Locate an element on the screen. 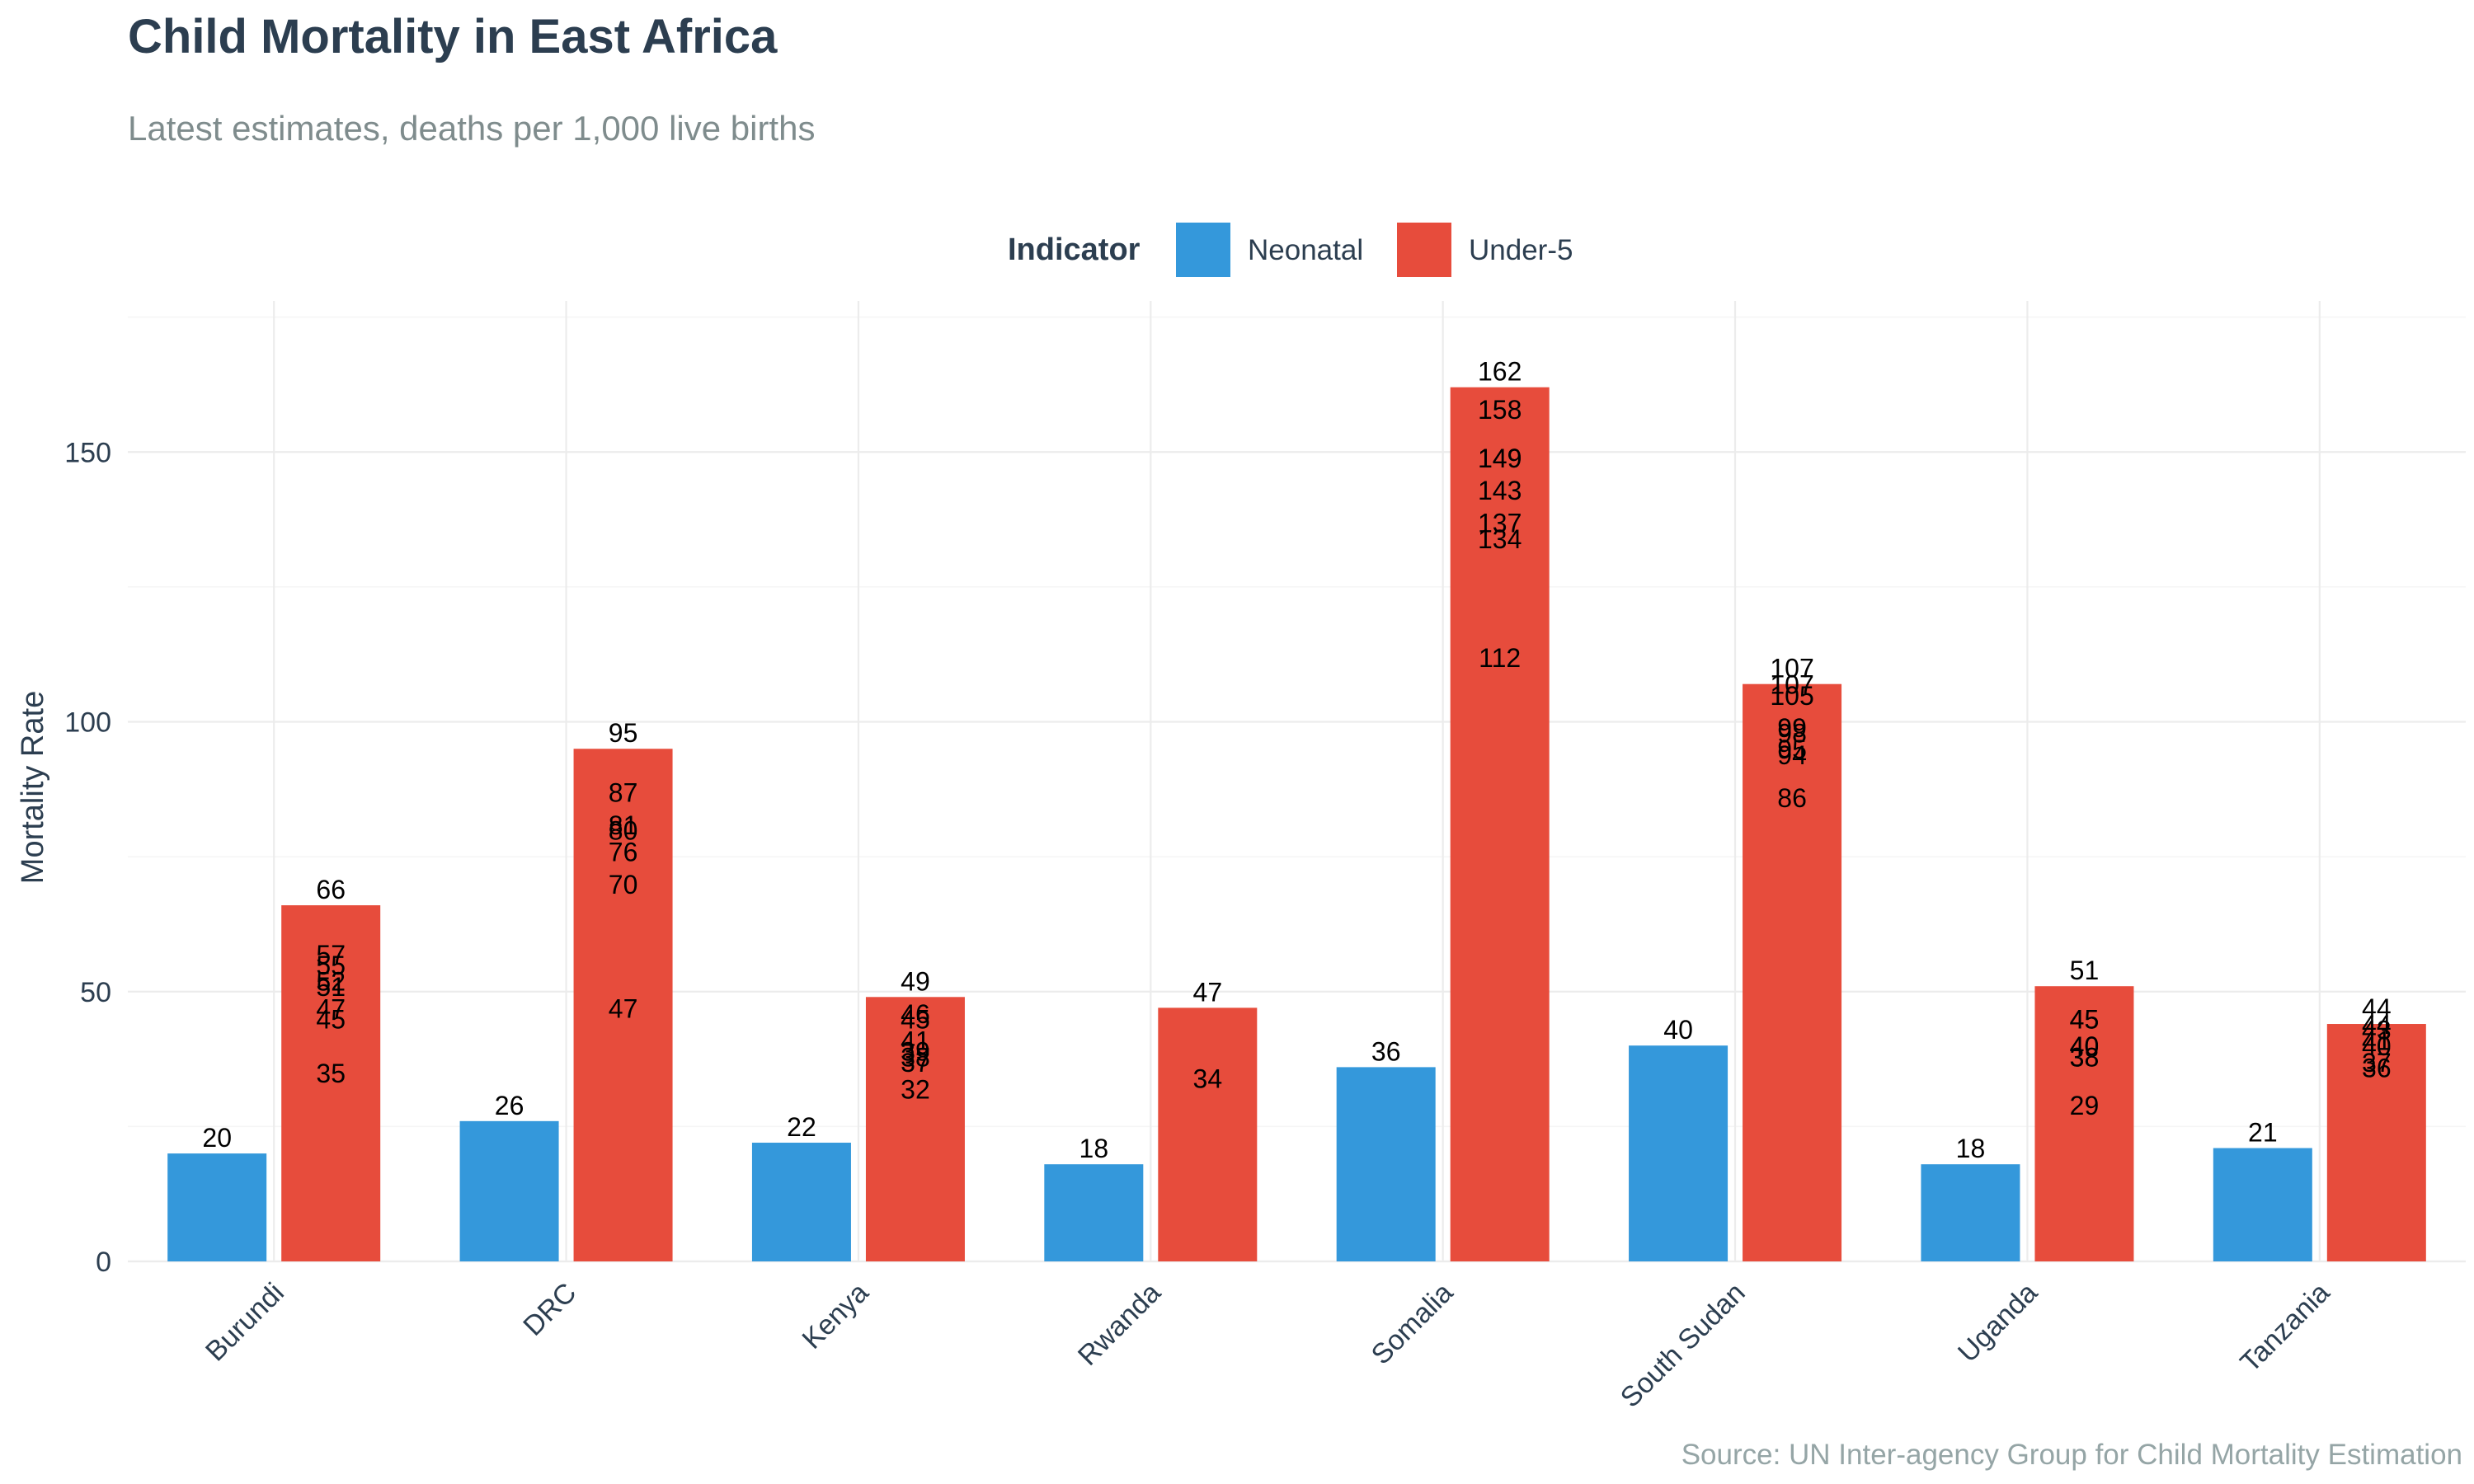 The height and width of the screenshot is (1484, 2474). data-label: 51 is located at coordinates (2085, 970).